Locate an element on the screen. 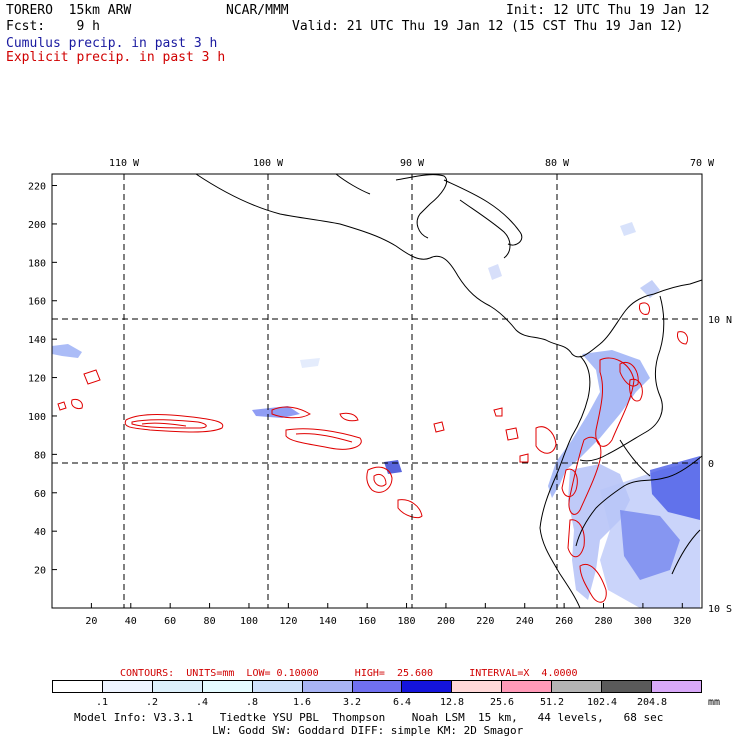  y-axis: 20 40 60 80 100 120 140 160 180 200 220 is located at coordinates (42, 379).